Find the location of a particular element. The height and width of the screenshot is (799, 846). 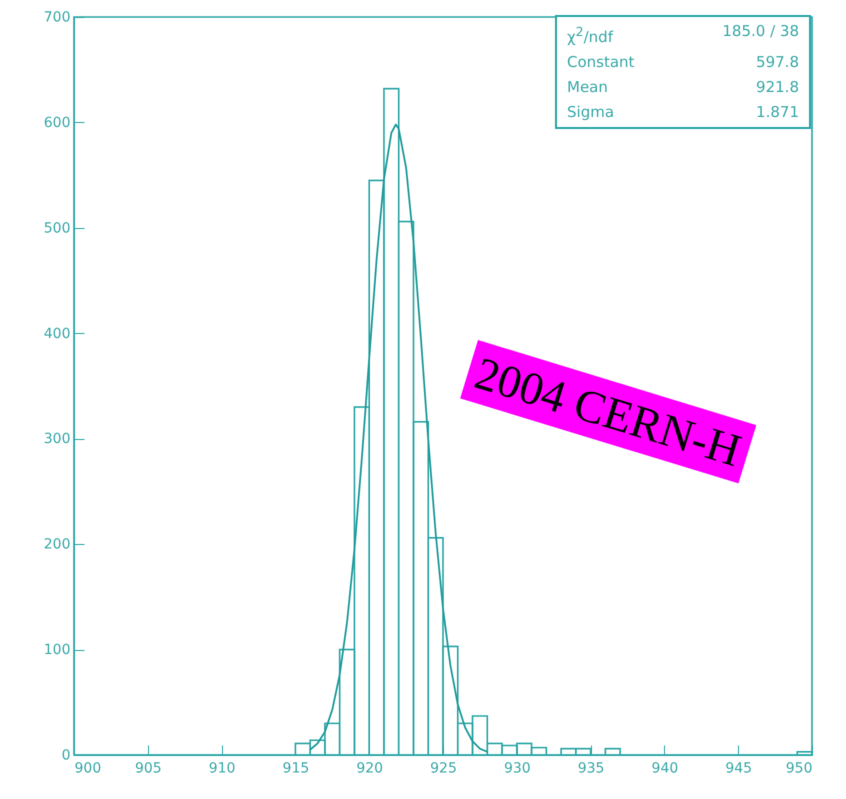

y-tick-label: 300 is located at coordinates (57, 439).